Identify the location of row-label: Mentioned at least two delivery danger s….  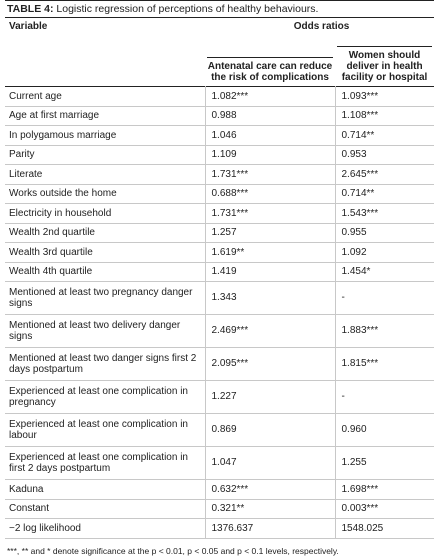
(105, 331).